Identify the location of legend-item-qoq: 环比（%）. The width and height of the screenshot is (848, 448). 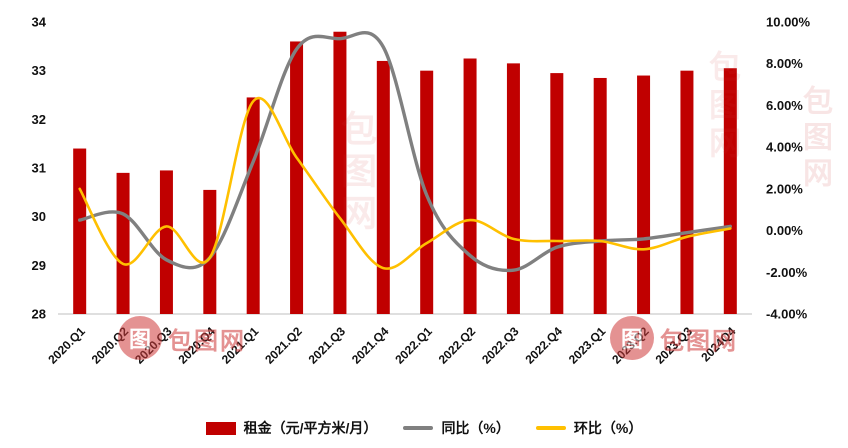
(589, 428).